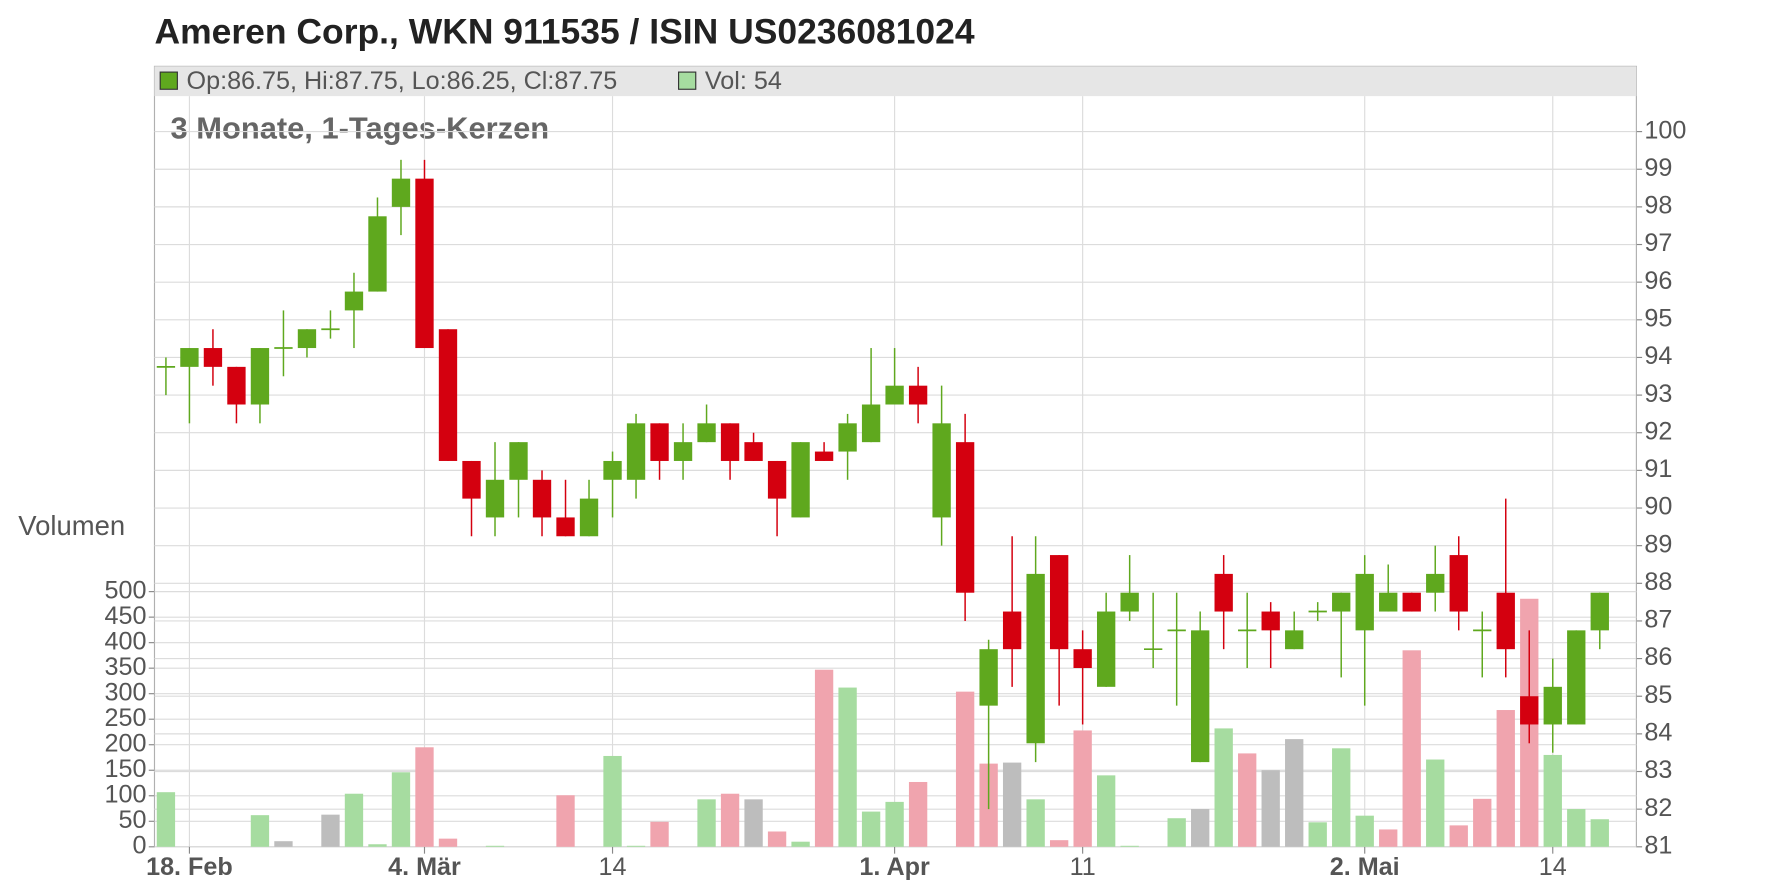 The image size is (1776, 888). Describe the element at coordinates (125, 743) in the screenshot. I see `y2-tick-label: 200` at that location.